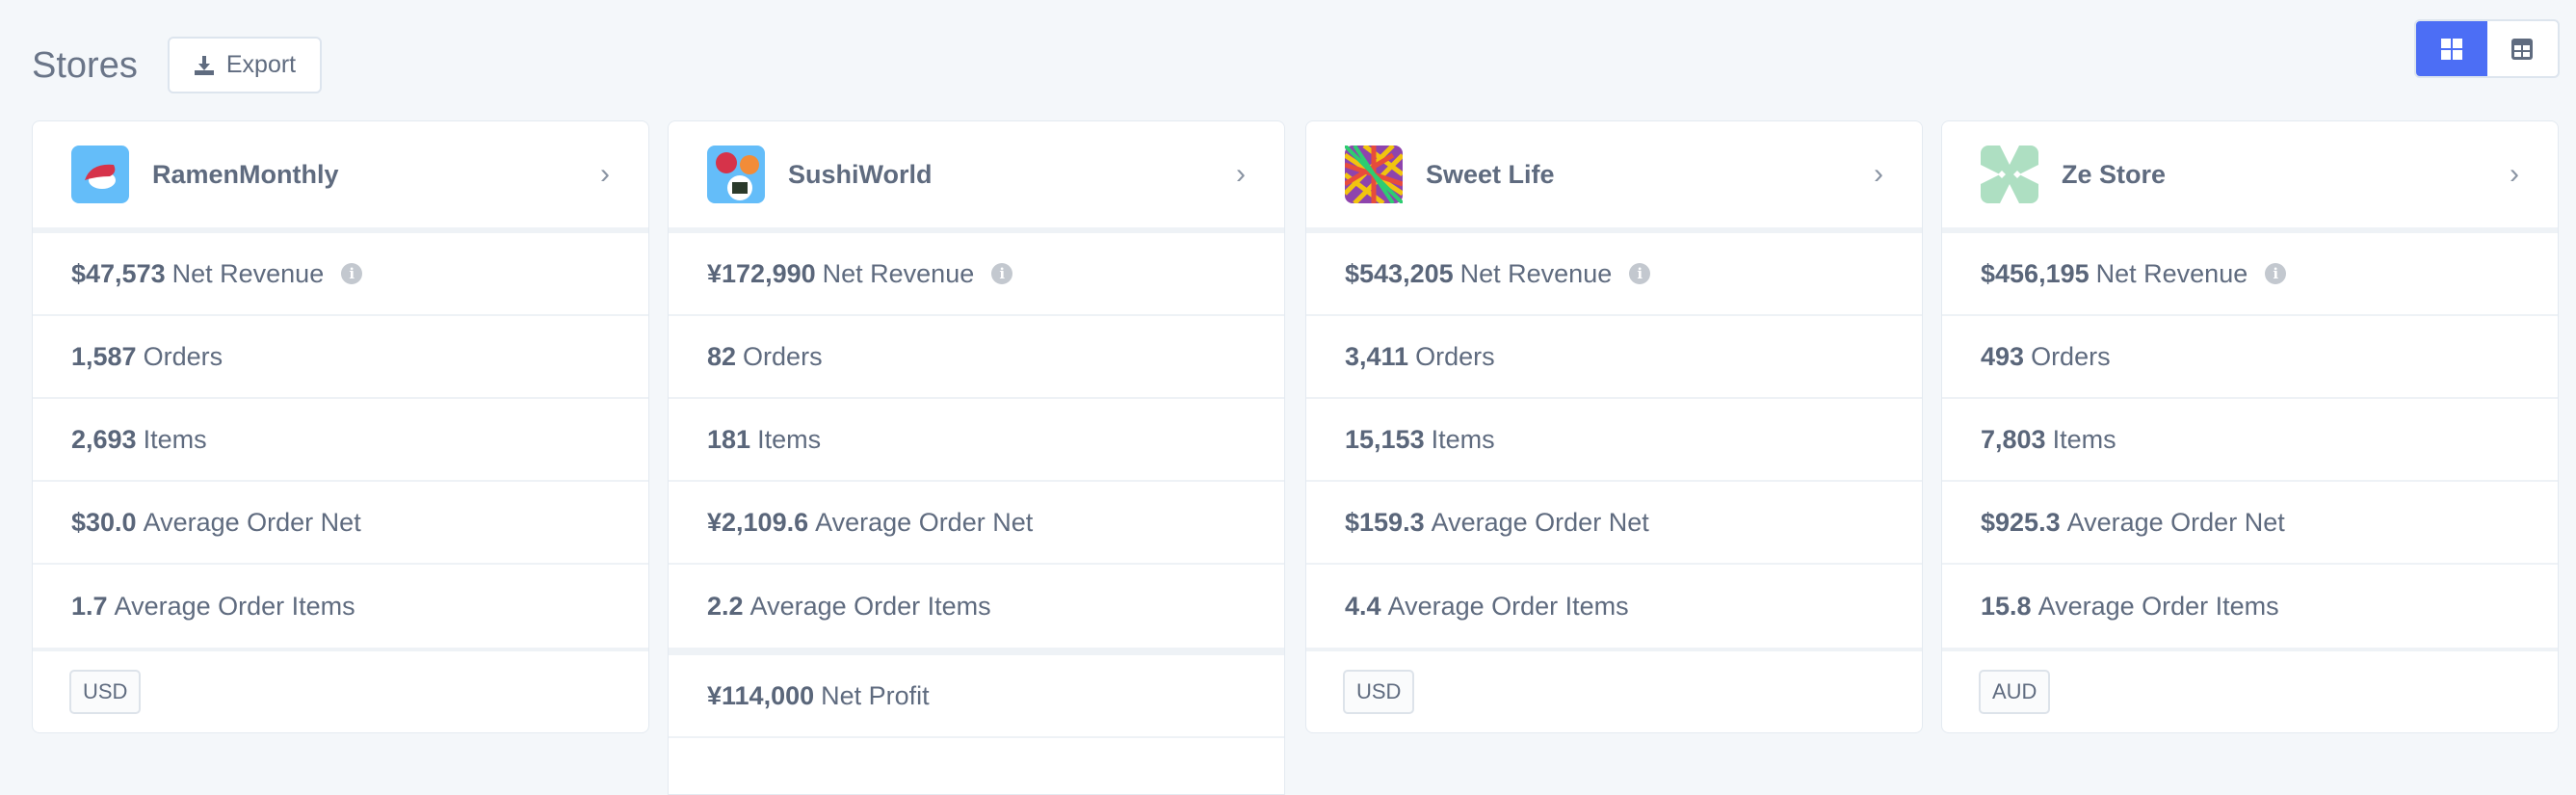 This screenshot has width=2576, height=795. What do you see at coordinates (341, 440) in the screenshot?
I see `metric-items: 2,693 Items` at bounding box center [341, 440].